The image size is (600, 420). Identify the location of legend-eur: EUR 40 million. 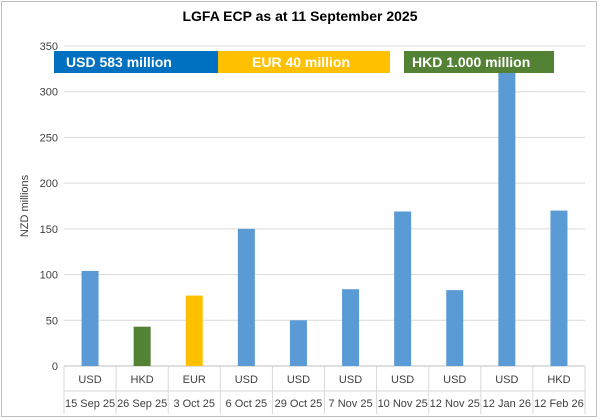
(304, 62).